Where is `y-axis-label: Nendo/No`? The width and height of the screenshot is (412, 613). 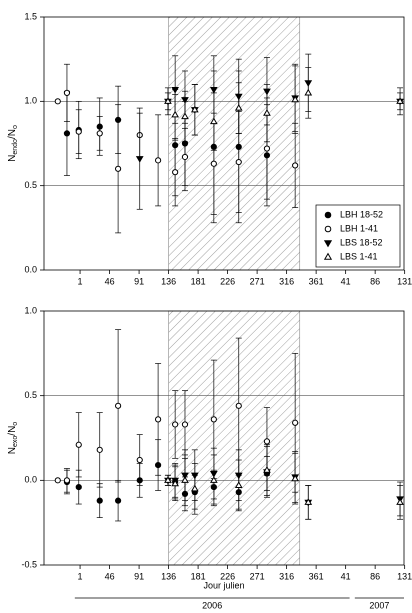 y-axis-label: Nendo/No is located at coordinates (13, 143).